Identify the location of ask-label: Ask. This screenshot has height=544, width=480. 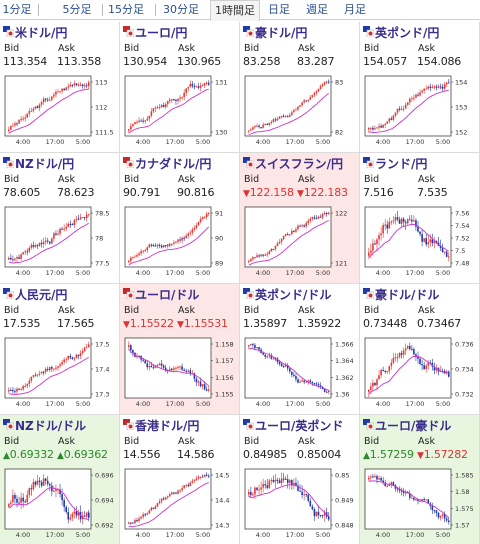
(186, 310).